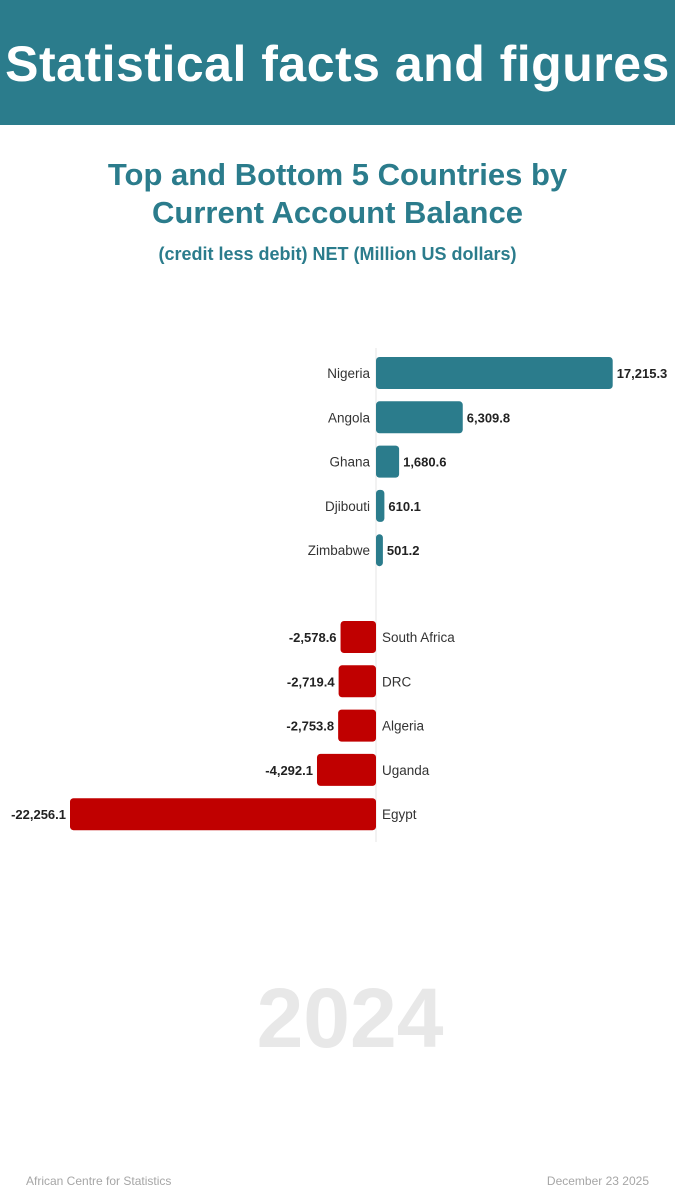 This screenshot has width=675, height=1200. Describe the element at coordinates (357, 681) in the screenshot. I see `bar-drc` at that location.